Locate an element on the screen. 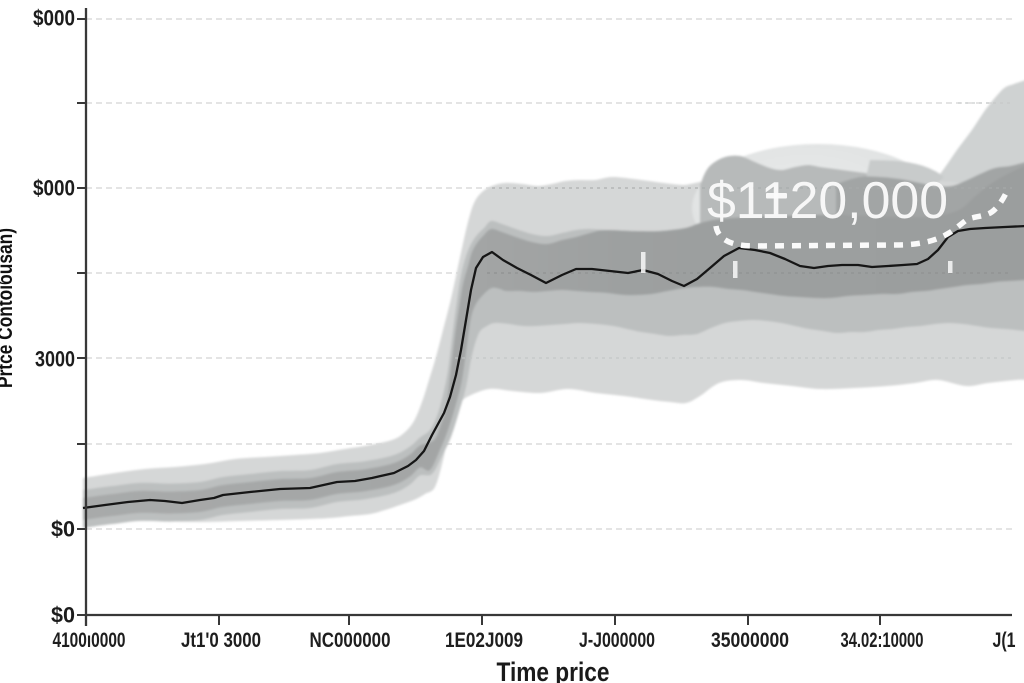 The width and height of the screenshot is (1024, 683). svg-text: J(1 is located at coordinates (1004, 640).